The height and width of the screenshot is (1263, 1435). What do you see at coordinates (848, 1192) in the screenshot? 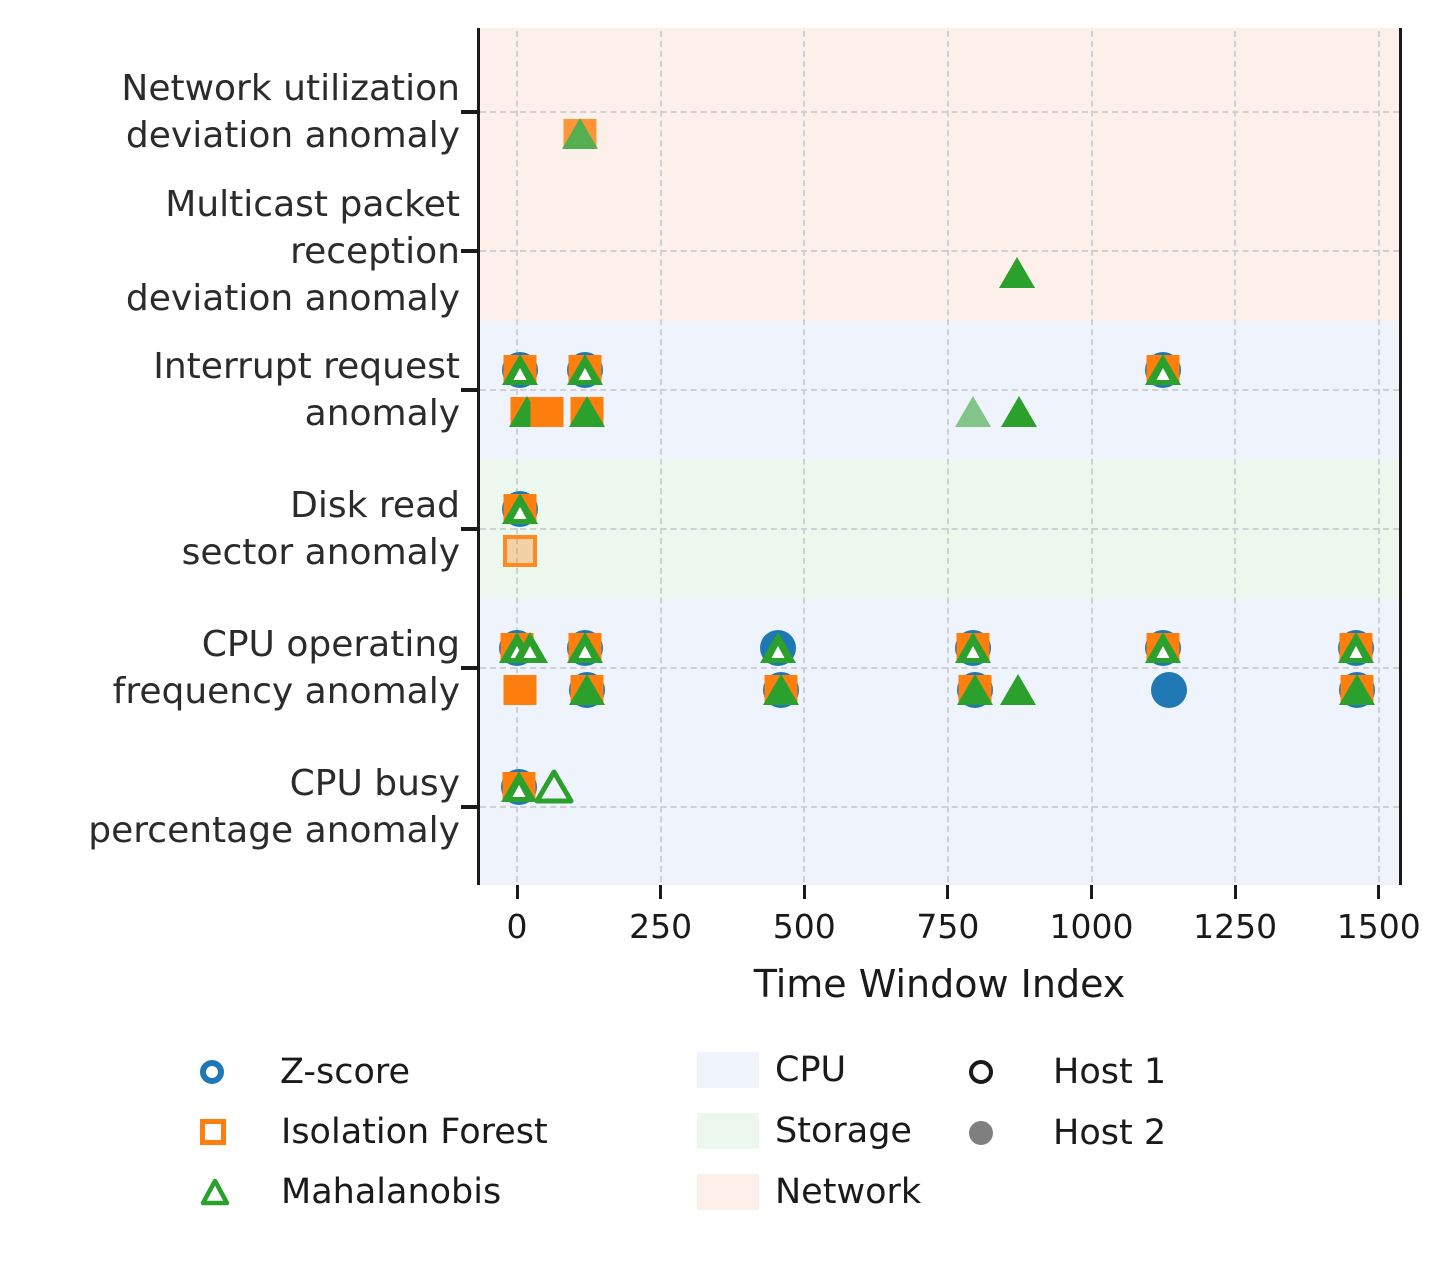
I see `legend-resource-network-label: Network` at bounding box center [848, 1192].